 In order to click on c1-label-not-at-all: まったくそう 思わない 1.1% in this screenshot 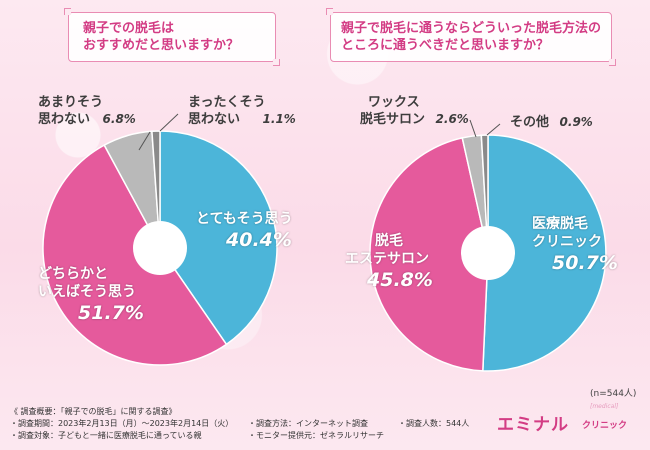, I will do `click(242, 111)`.